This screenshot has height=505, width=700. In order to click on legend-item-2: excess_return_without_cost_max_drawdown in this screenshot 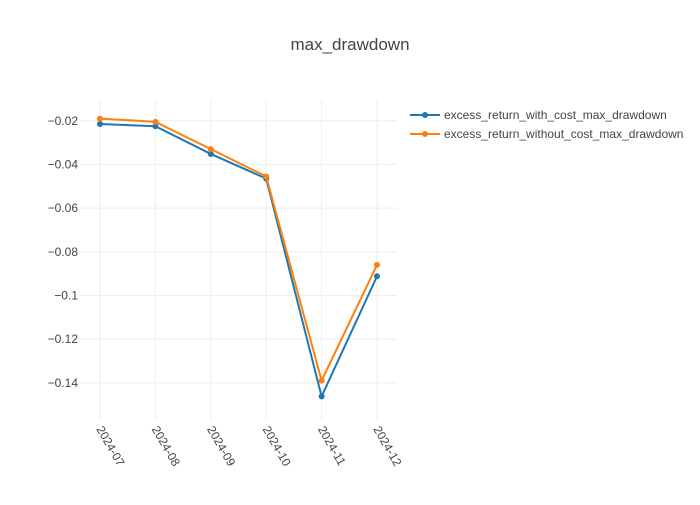, I will do `click(546, 134)`.